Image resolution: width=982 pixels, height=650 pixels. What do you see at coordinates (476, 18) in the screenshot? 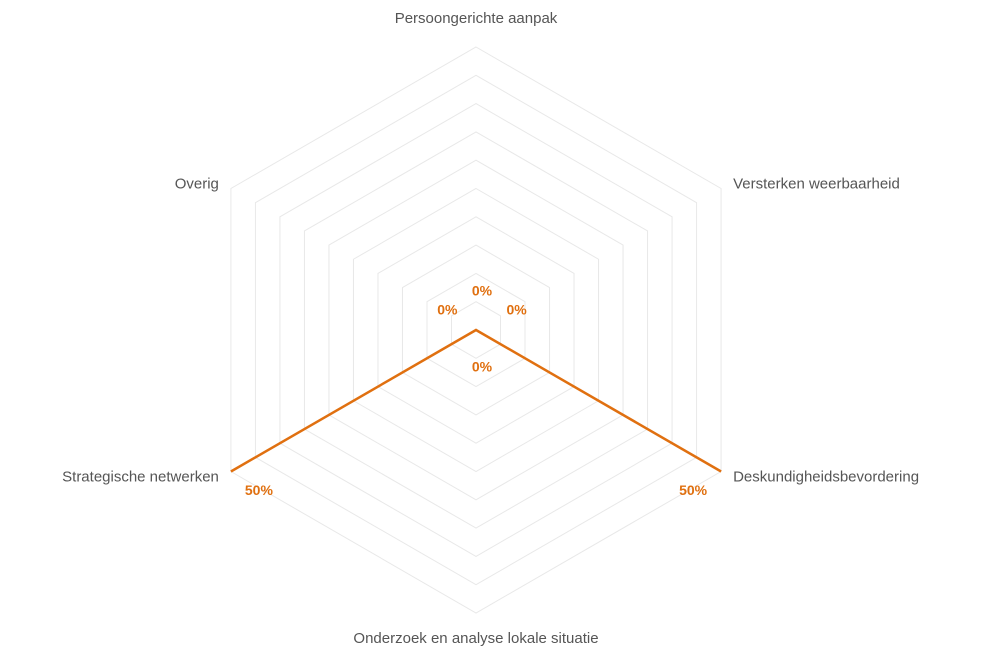
I see `category-label: Persoongerichte aanpak` at bounding box center [476, 18].